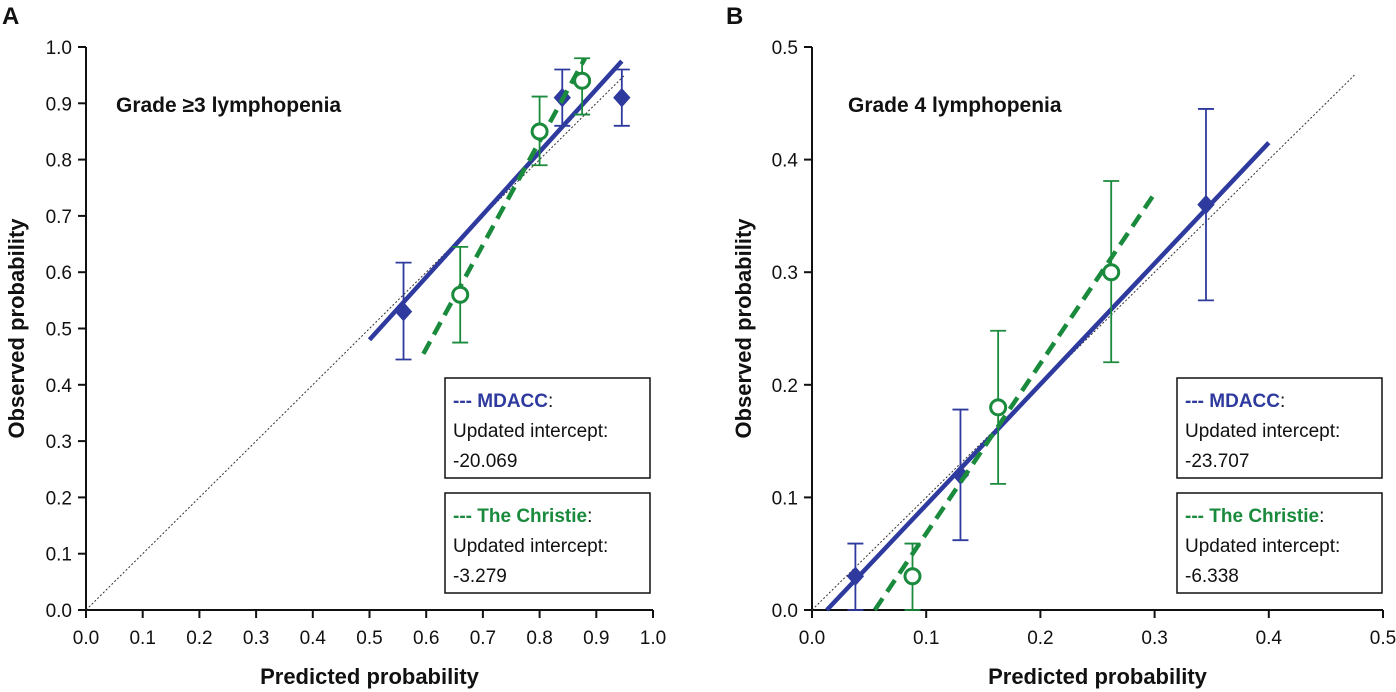  Describe the element at coordinates (59, 48) in the screenshot. I see `y-tick-label: 1.0` at that location.